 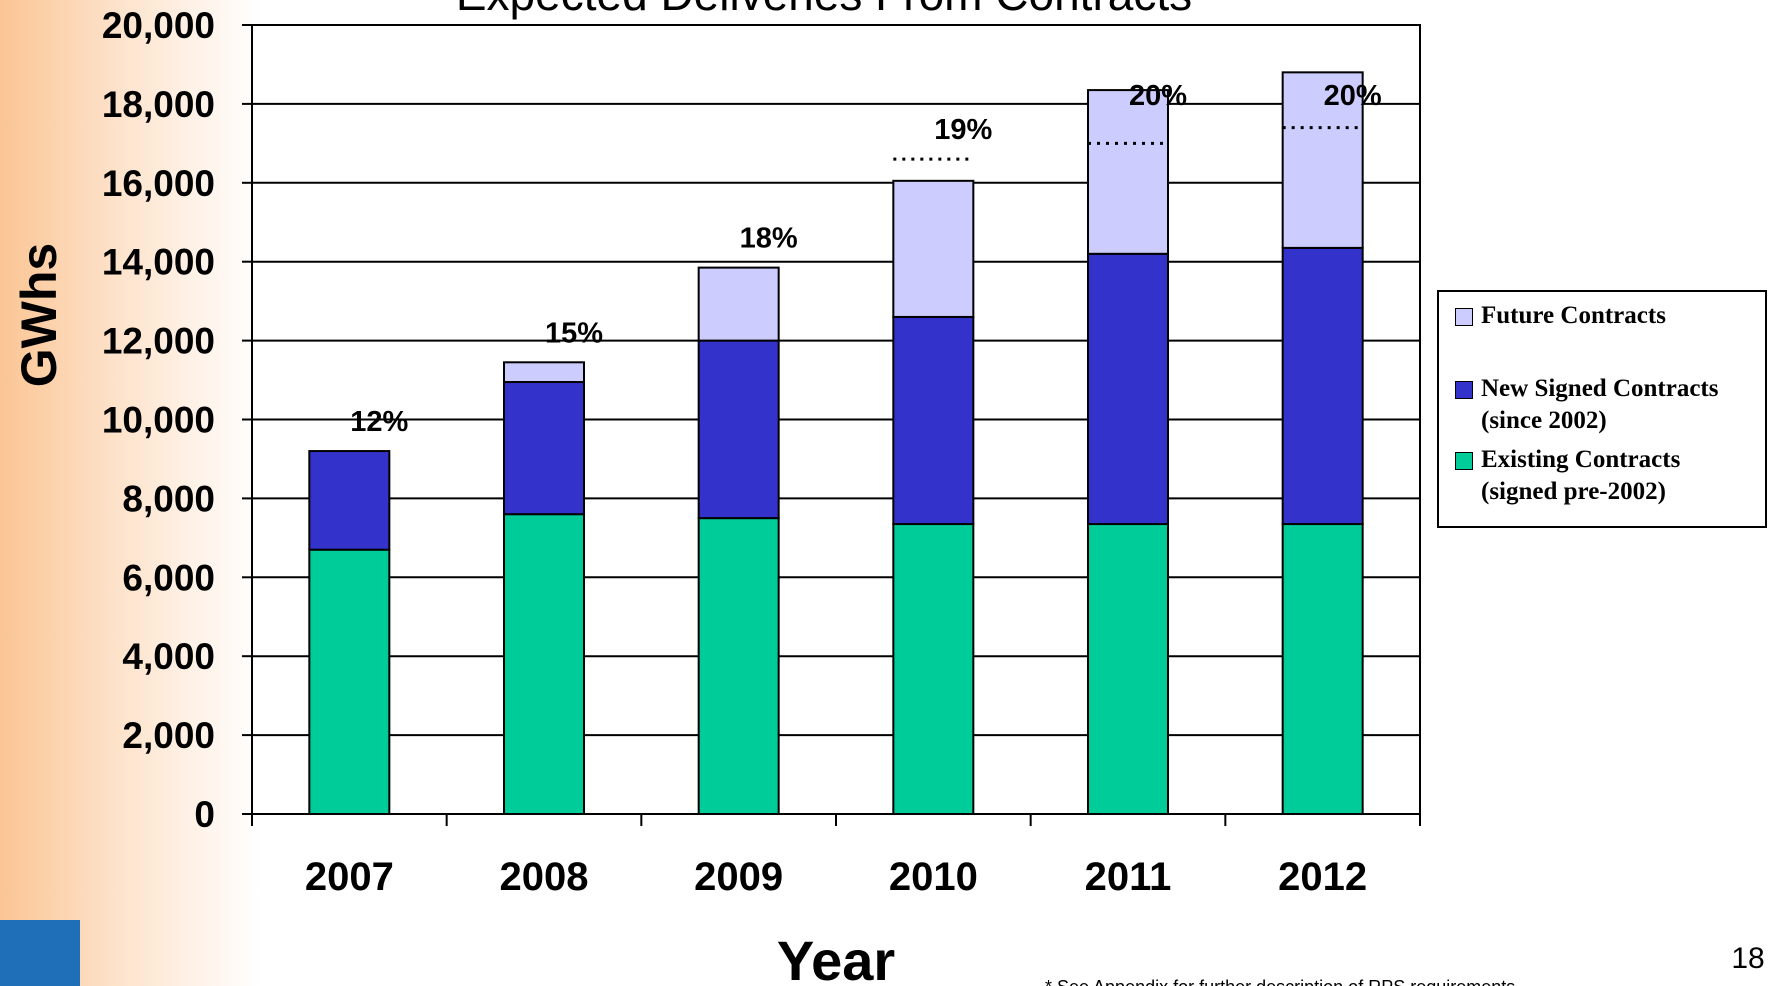 What do you see at coordinates (1322, 877) in the screenshot?
I see `x-tick-label: 2012` at bounding box center [1322, 877].